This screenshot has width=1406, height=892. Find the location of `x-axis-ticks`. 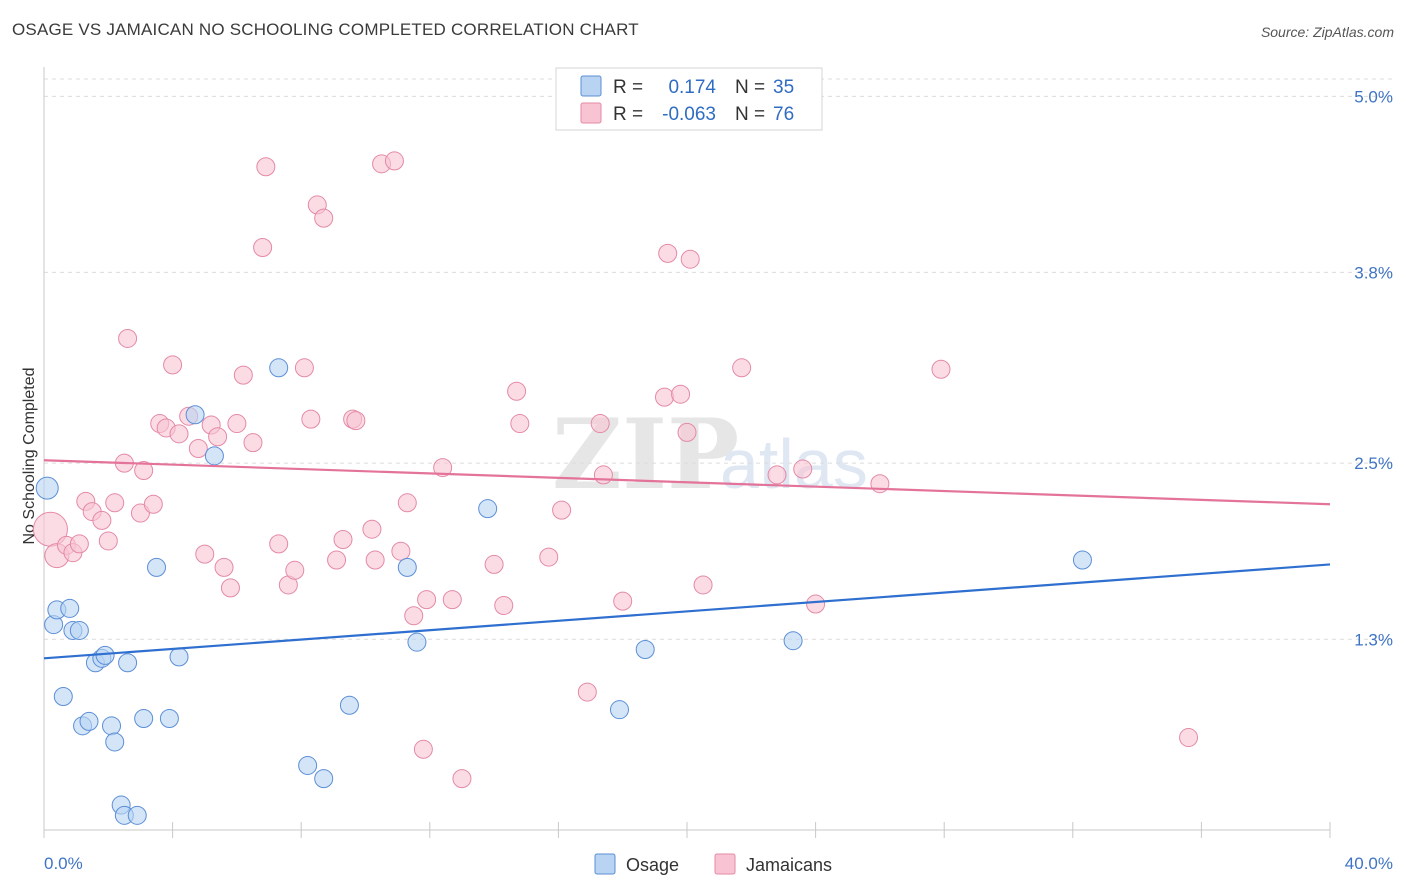

x-axis-ticks is located at coordinates (687, 830).